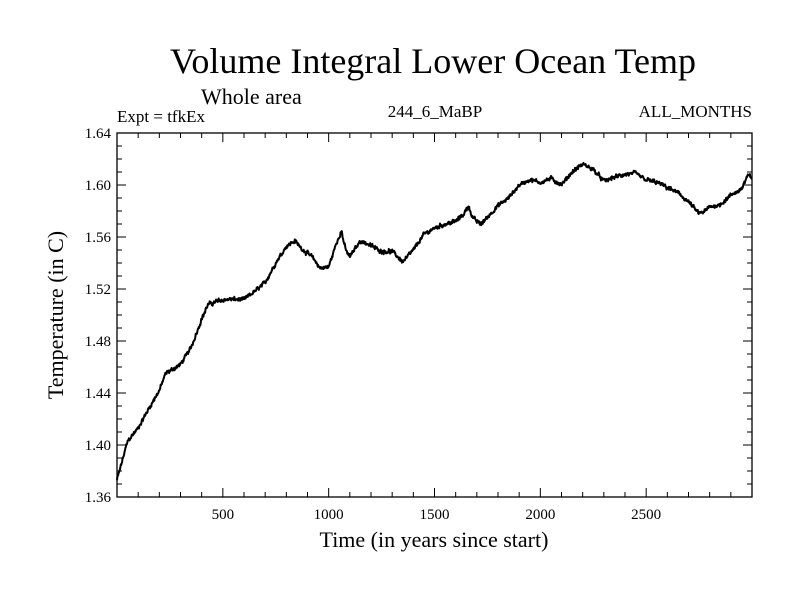 The width and height of the screenshot is (800, 600). Describe the element at coordinates (646, 515) in the screenshot. I see `x-tick-label: 2500` at that location.